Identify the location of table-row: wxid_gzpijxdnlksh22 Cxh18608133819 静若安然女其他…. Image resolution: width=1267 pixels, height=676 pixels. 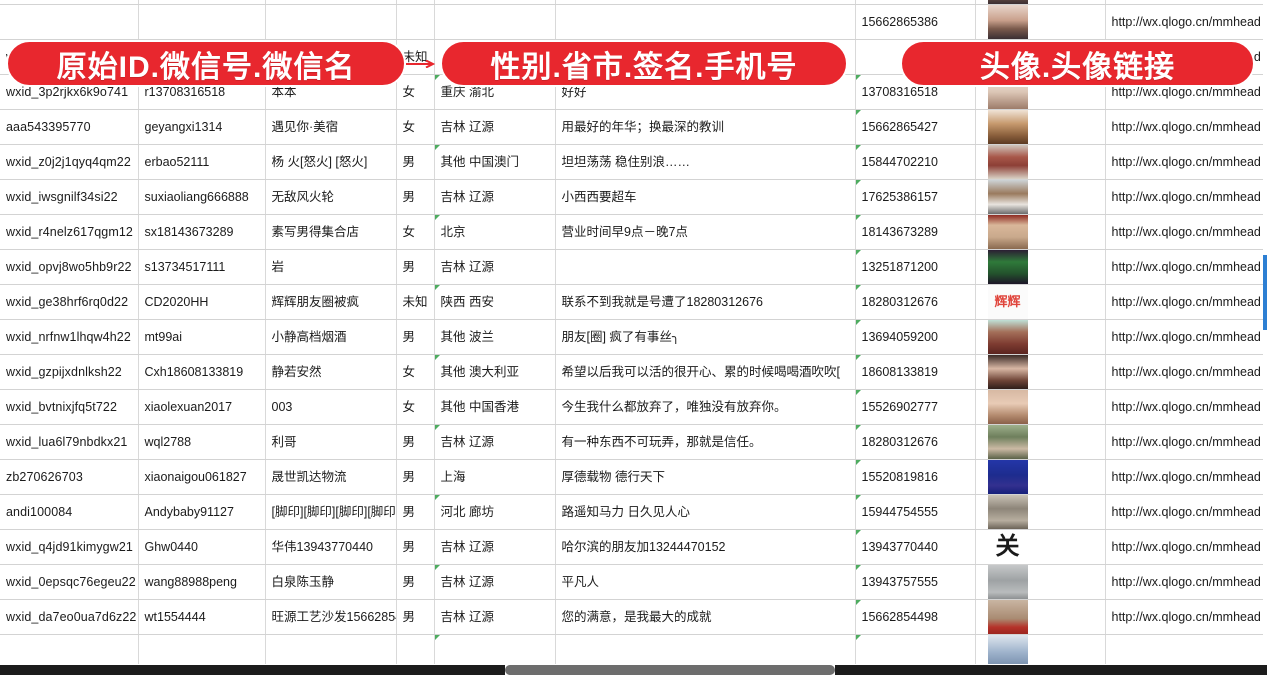
(633, 372).